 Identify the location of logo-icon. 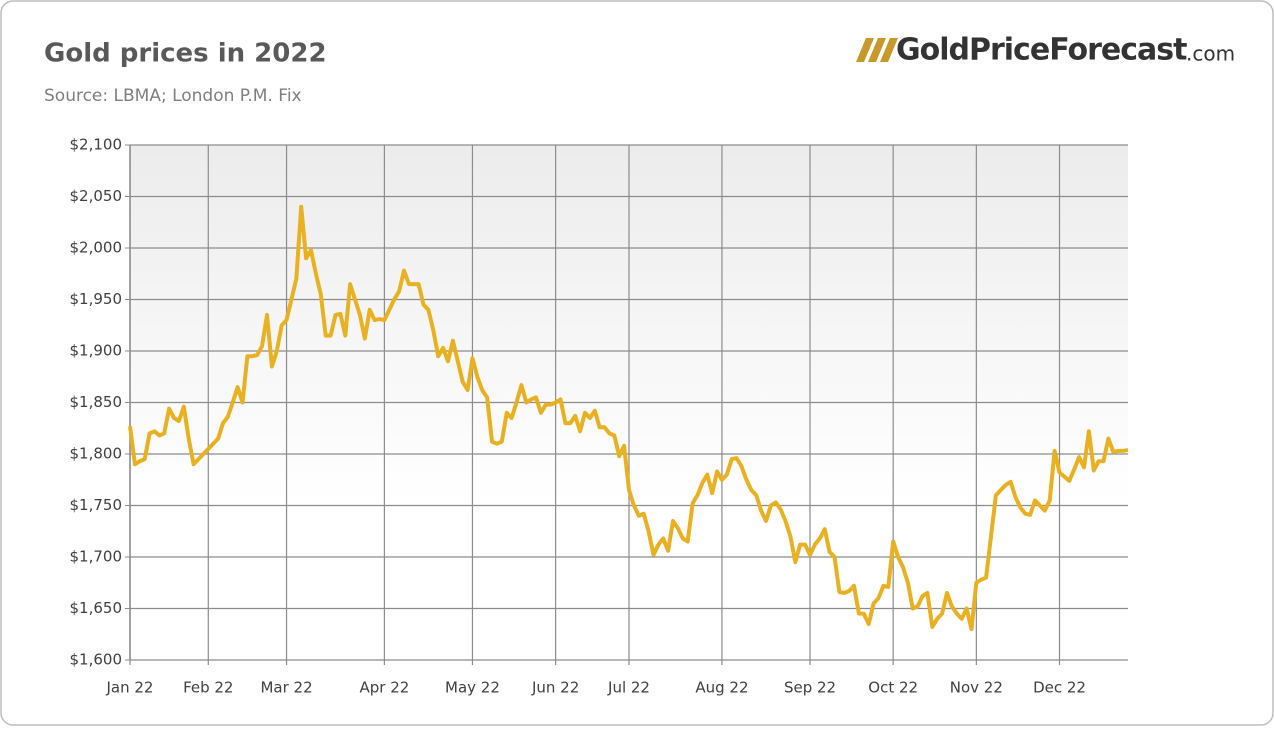
(877, 50).